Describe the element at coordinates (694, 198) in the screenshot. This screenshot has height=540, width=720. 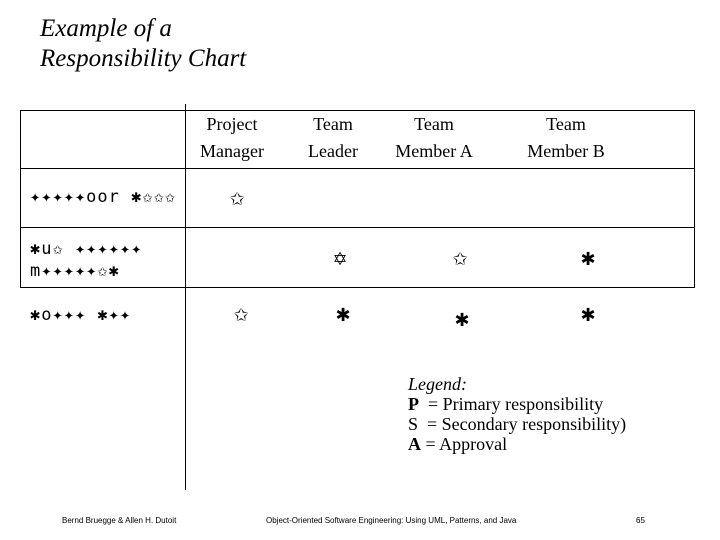
I see `grid-right-border` at that location.